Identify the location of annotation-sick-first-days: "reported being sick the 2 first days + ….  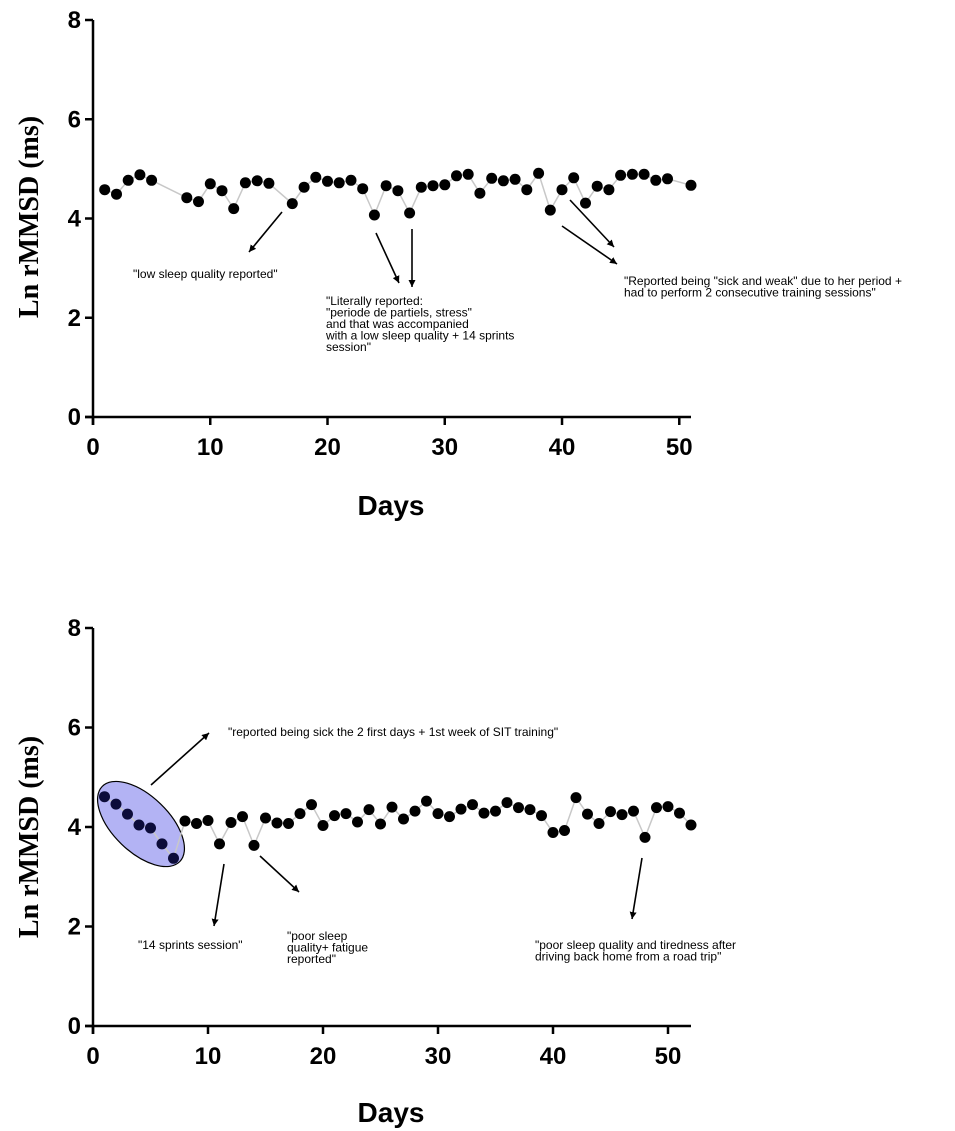
(393, 732).